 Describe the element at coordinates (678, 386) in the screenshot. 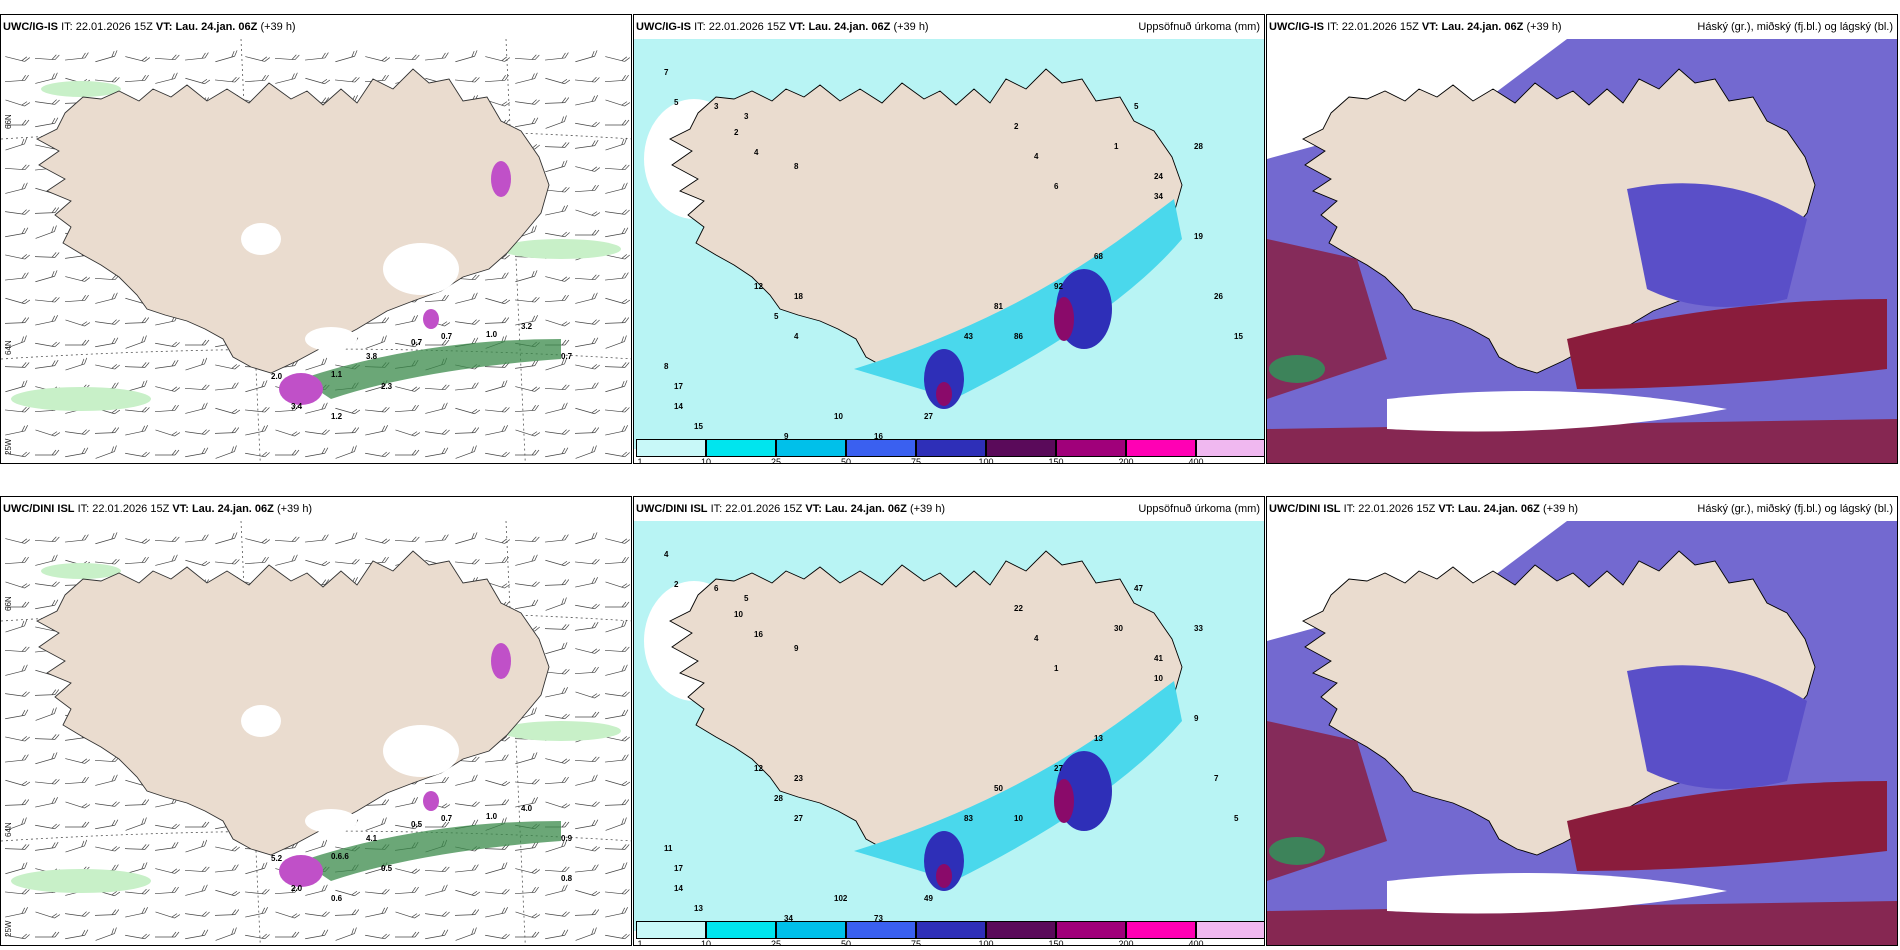

I see `precip-number: 17` at that location.